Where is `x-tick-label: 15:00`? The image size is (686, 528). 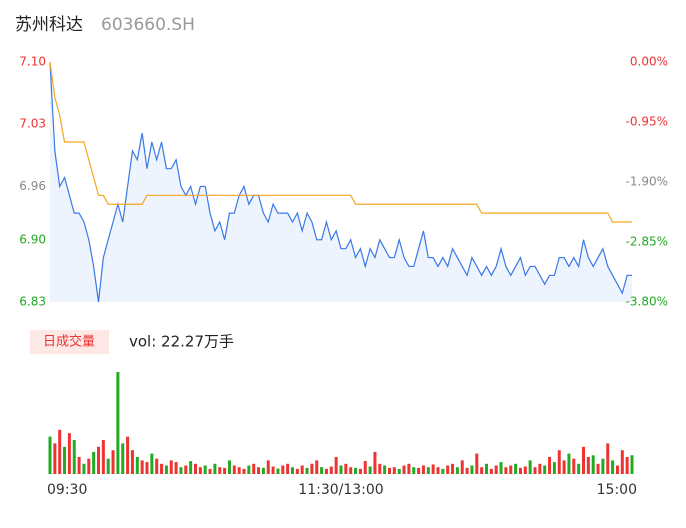 x-tick-label: 15:00 is located at coordinates (617, 490).